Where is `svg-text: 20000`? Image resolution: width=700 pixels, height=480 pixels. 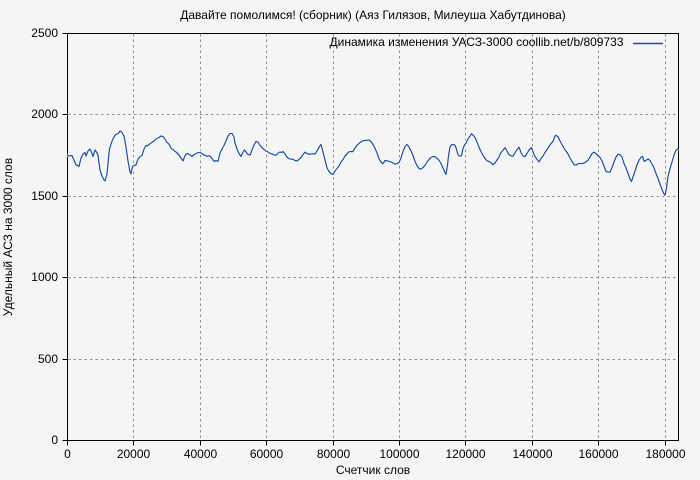 svg-text: 20000 is located at coordinates (134, 454).